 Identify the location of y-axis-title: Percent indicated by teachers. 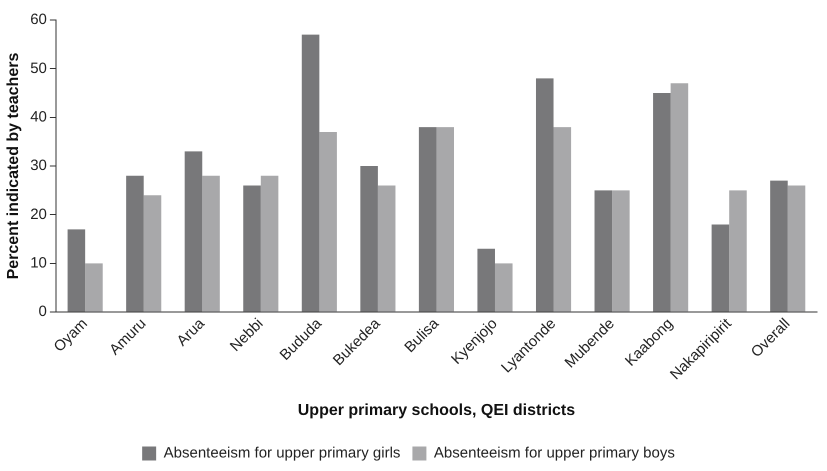
(13, 166).